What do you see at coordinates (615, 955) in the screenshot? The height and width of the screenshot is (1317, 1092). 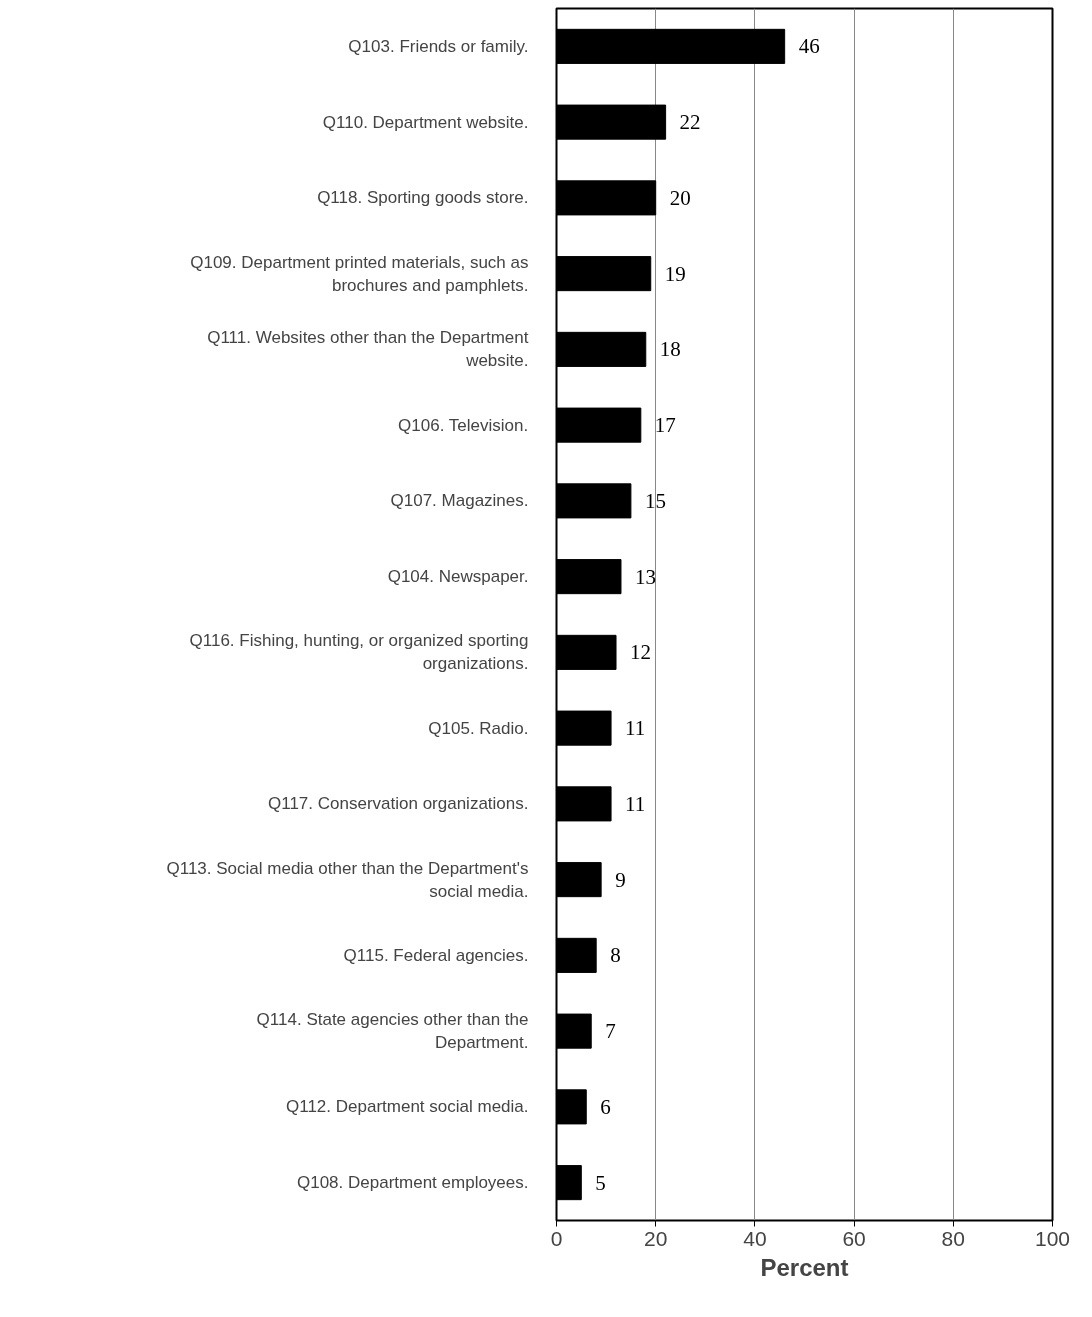 I see `data-label: 8` at bounding box center [615, 955].